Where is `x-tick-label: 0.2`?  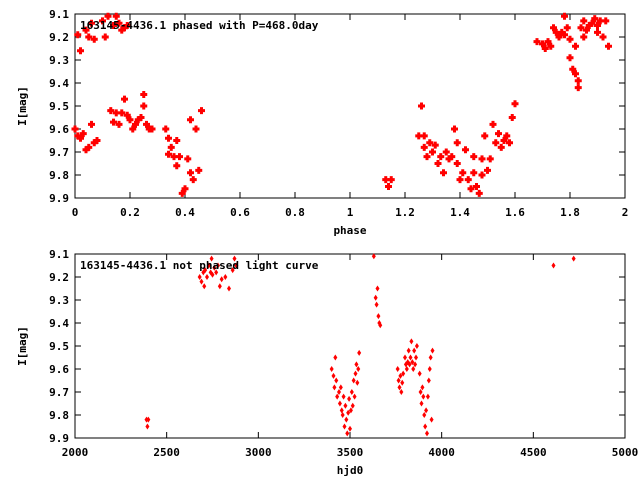
x-tick-label: 0.2 is located at coordinates (130, 212).